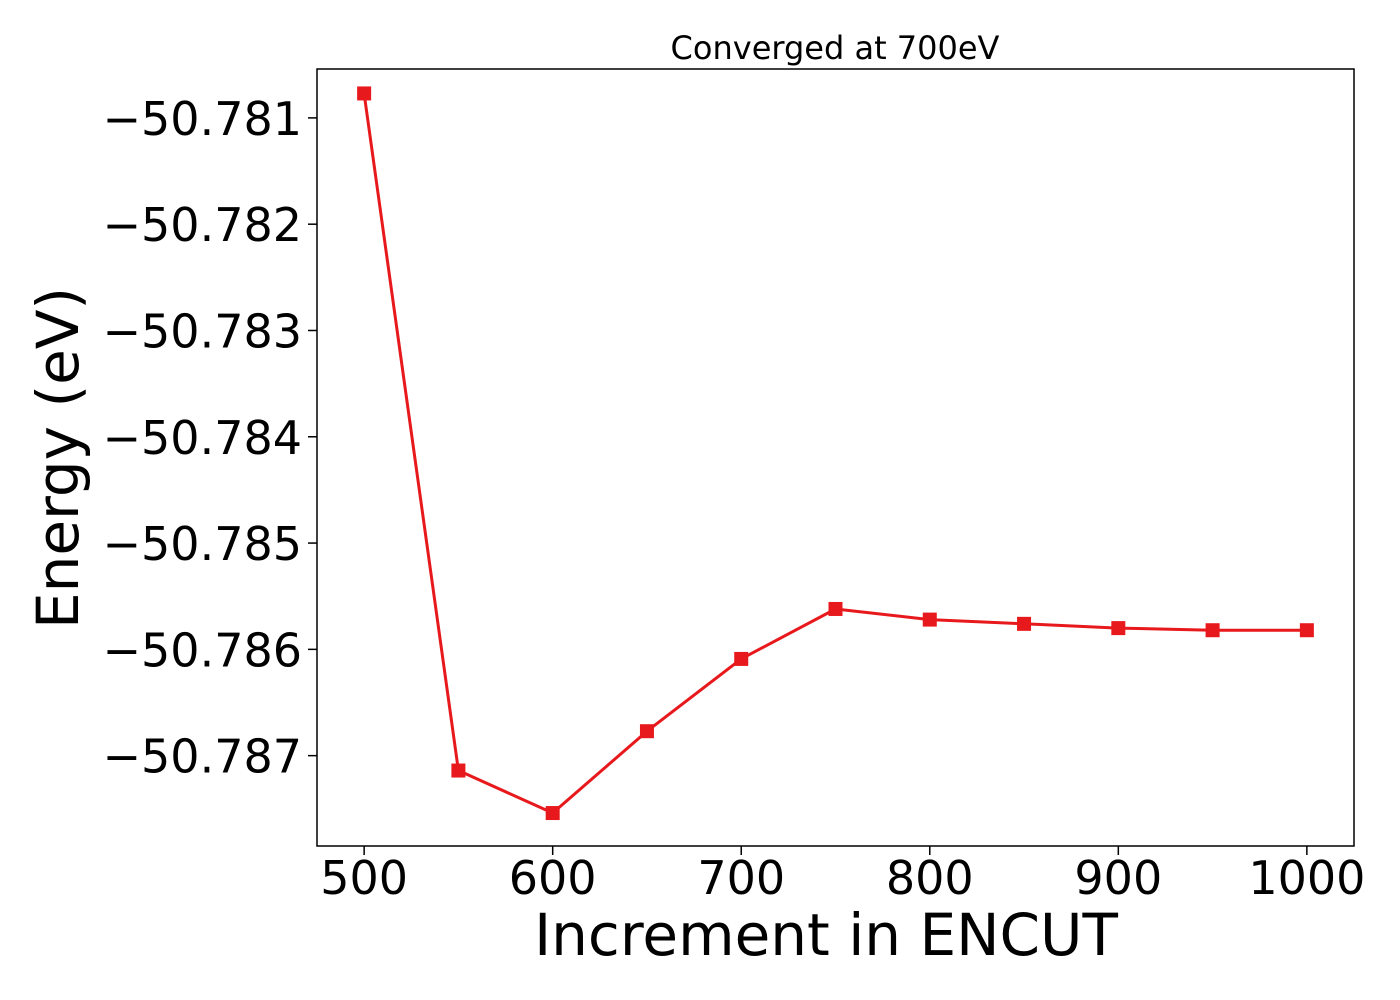 The image size is (1400, 1000). I want to click on x-tick-label: 1000, so click(1306, 878).